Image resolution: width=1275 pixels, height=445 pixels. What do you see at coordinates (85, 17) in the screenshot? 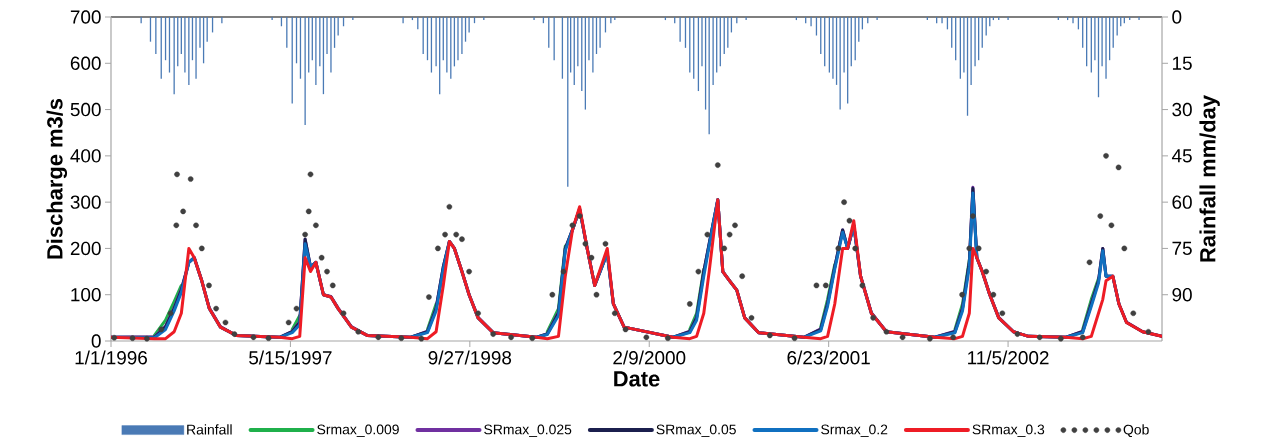
I see `y-tick-label: 700` at bounding box center [85, 17].